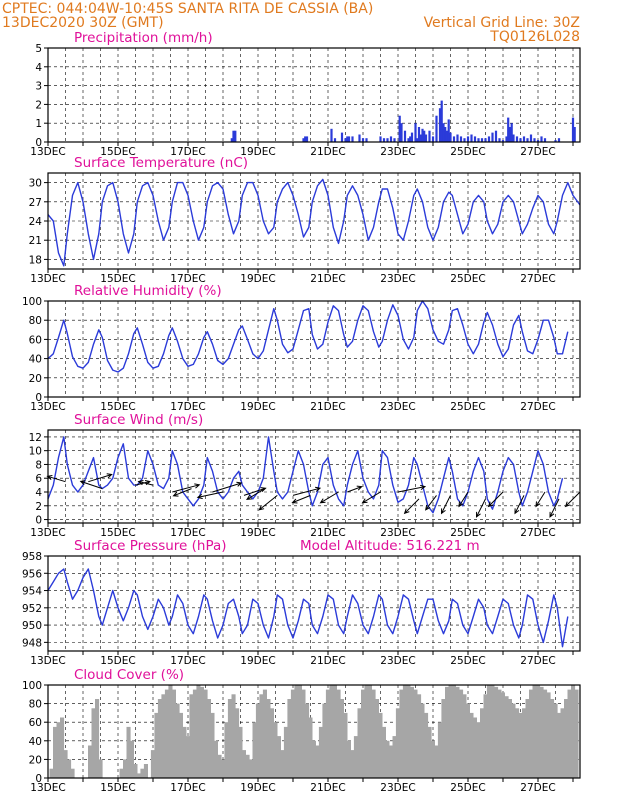 This screenshot has width=618, height=800. What do you see at coordinates (314, 603) in the screenshot?
I see `pressure-frame` at bounding box center [314, 603].